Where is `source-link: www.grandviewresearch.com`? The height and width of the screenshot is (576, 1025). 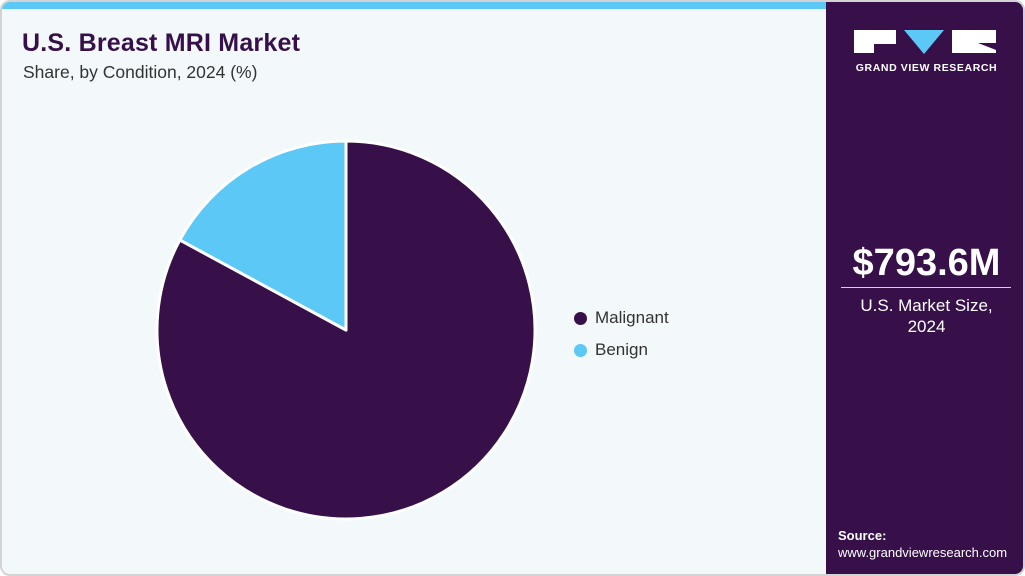
source-link: www.grandviewresearch.com is located at coordinates (923, 552).